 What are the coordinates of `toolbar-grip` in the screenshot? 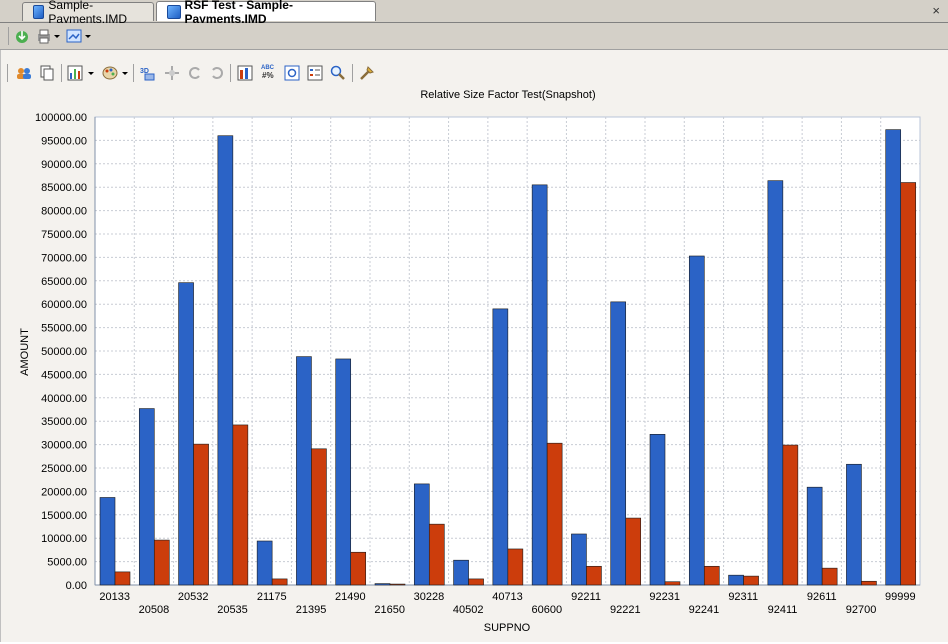 It's located at (8, 36).